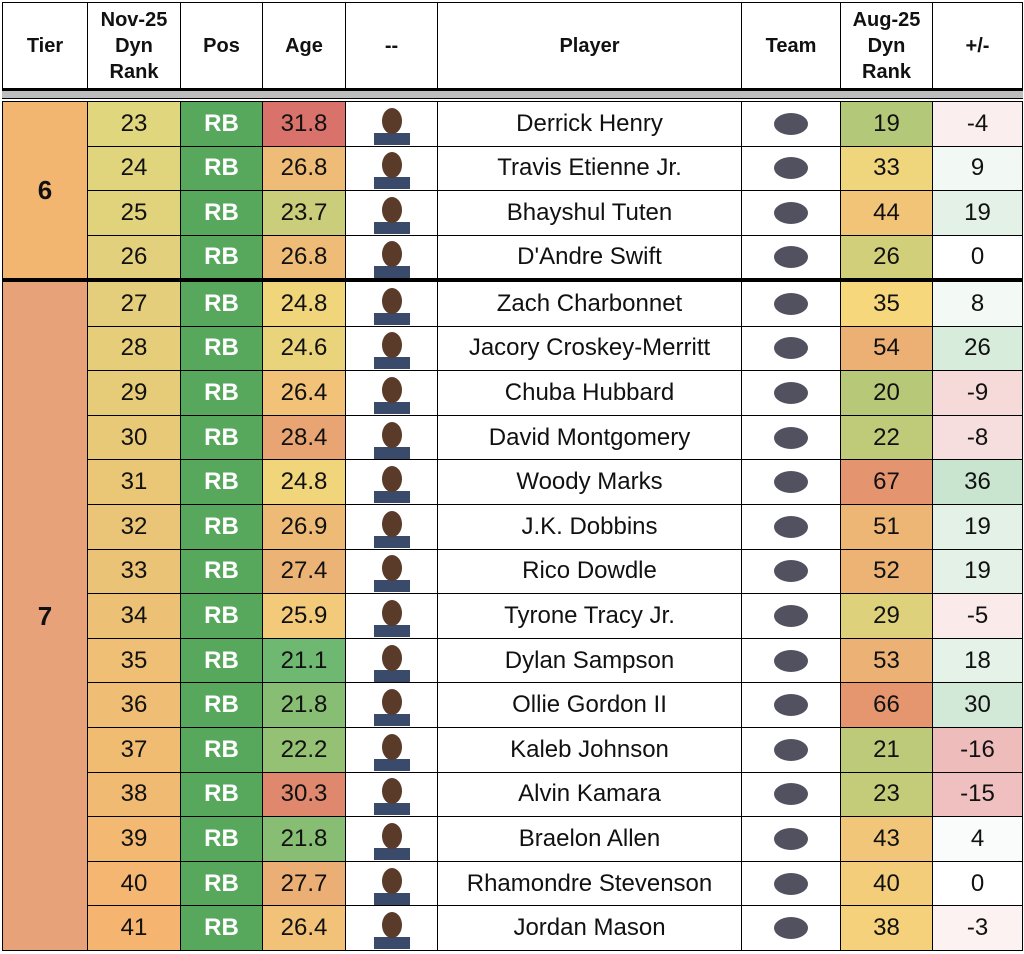 The image size is (1024, 954). I want to click on prior-rank: 19, so click(886, 124).